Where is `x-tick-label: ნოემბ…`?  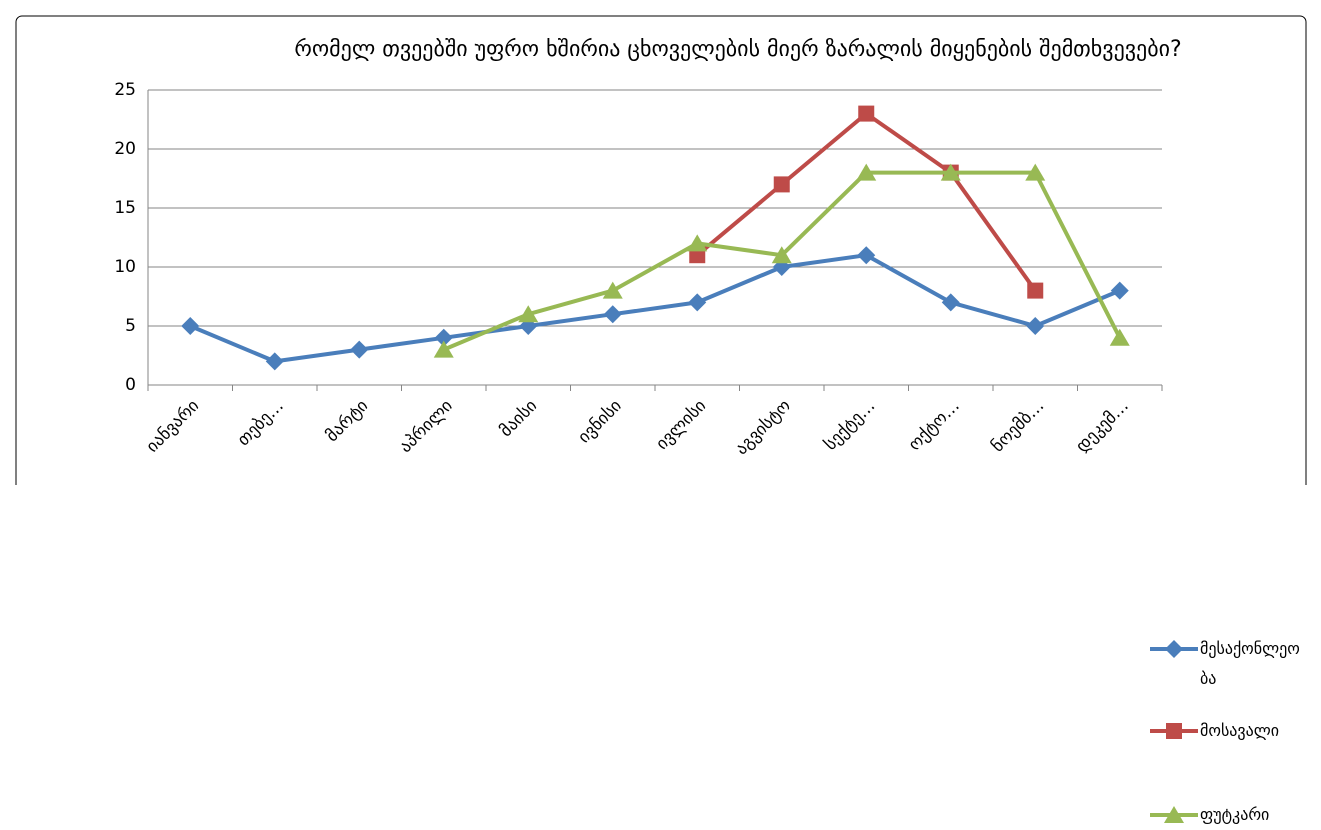
x-tick-label: ნოემბ… is located at coordinates (1018, 426).